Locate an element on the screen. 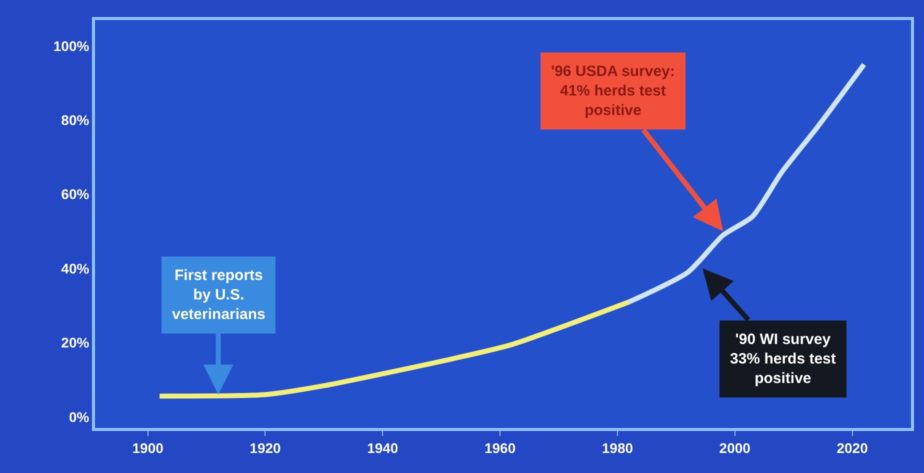  x-tick-label: 1900 is located at coordinates (148, 448).